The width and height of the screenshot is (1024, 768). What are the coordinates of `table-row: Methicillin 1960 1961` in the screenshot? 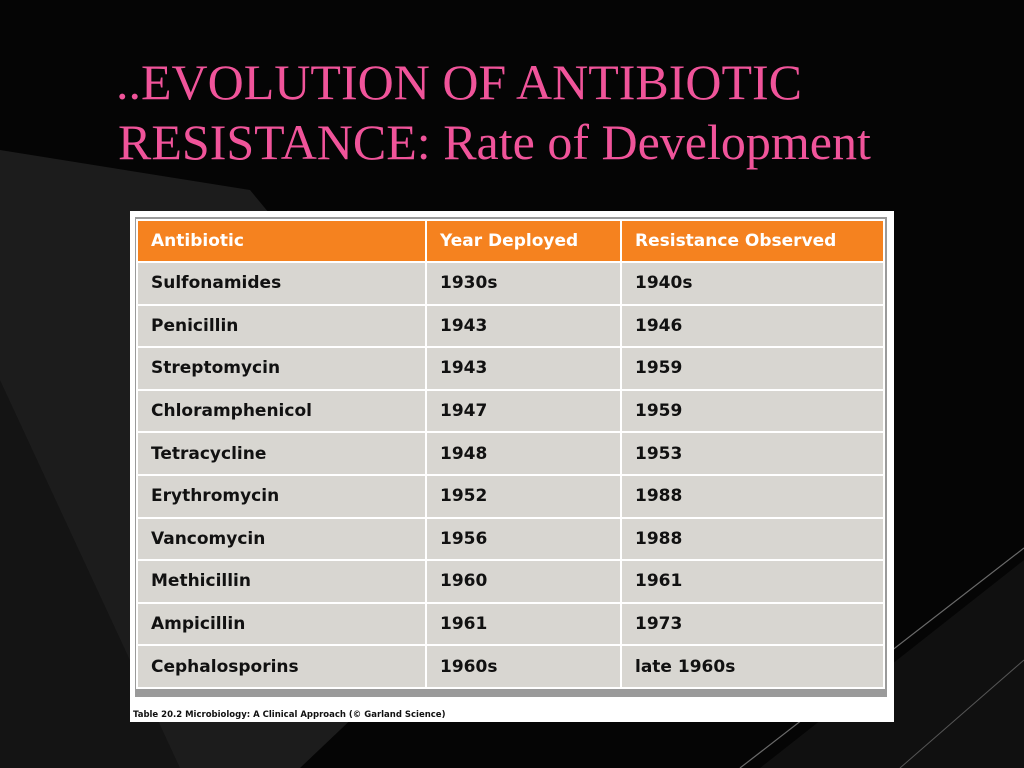 It's located at (510, 581).